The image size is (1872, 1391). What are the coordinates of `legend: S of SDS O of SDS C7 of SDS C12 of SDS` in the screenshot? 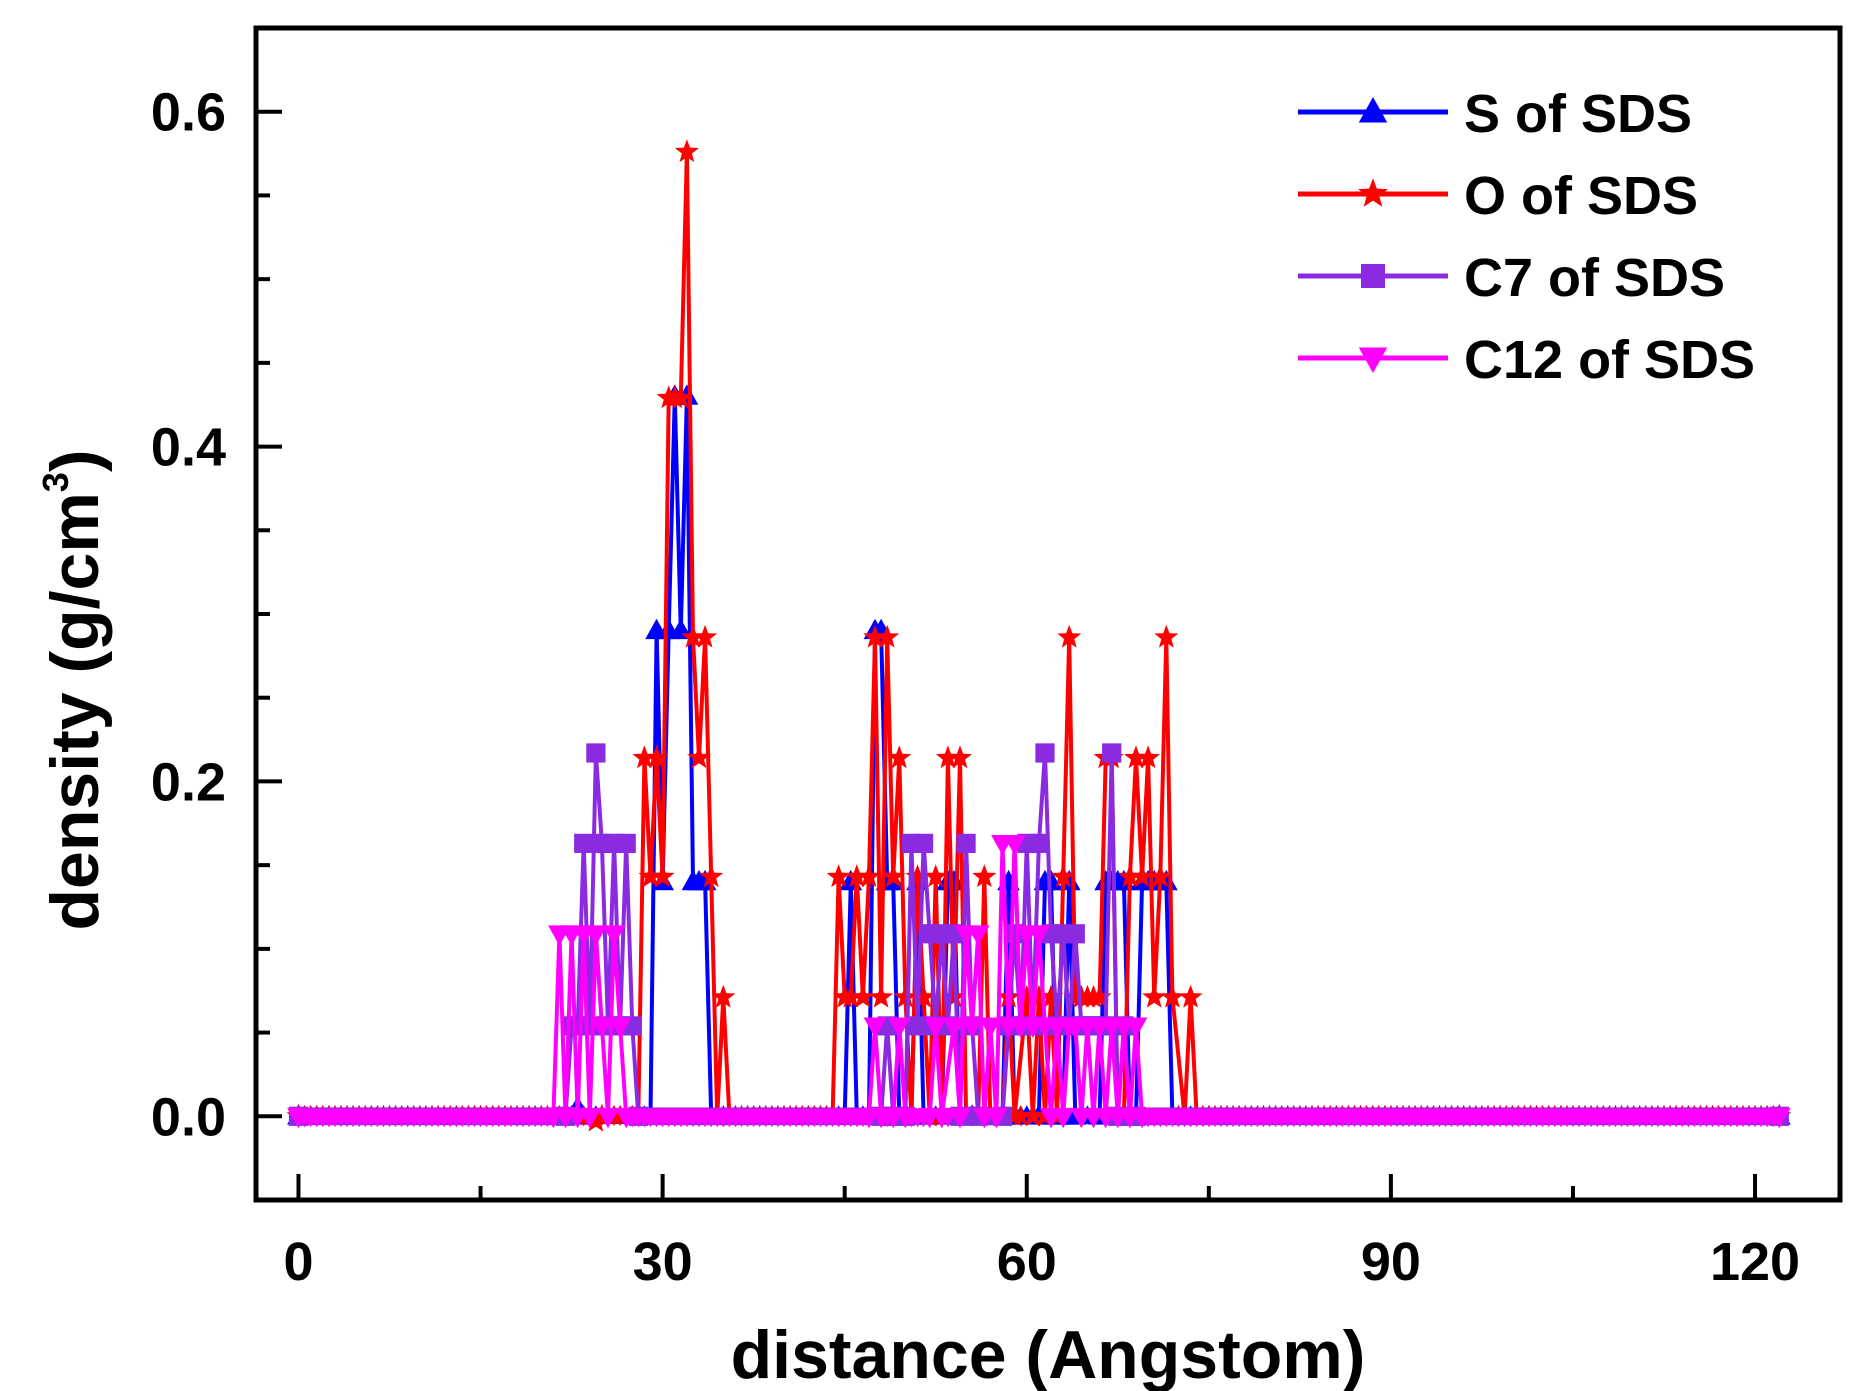 It's located at (1526, 237).